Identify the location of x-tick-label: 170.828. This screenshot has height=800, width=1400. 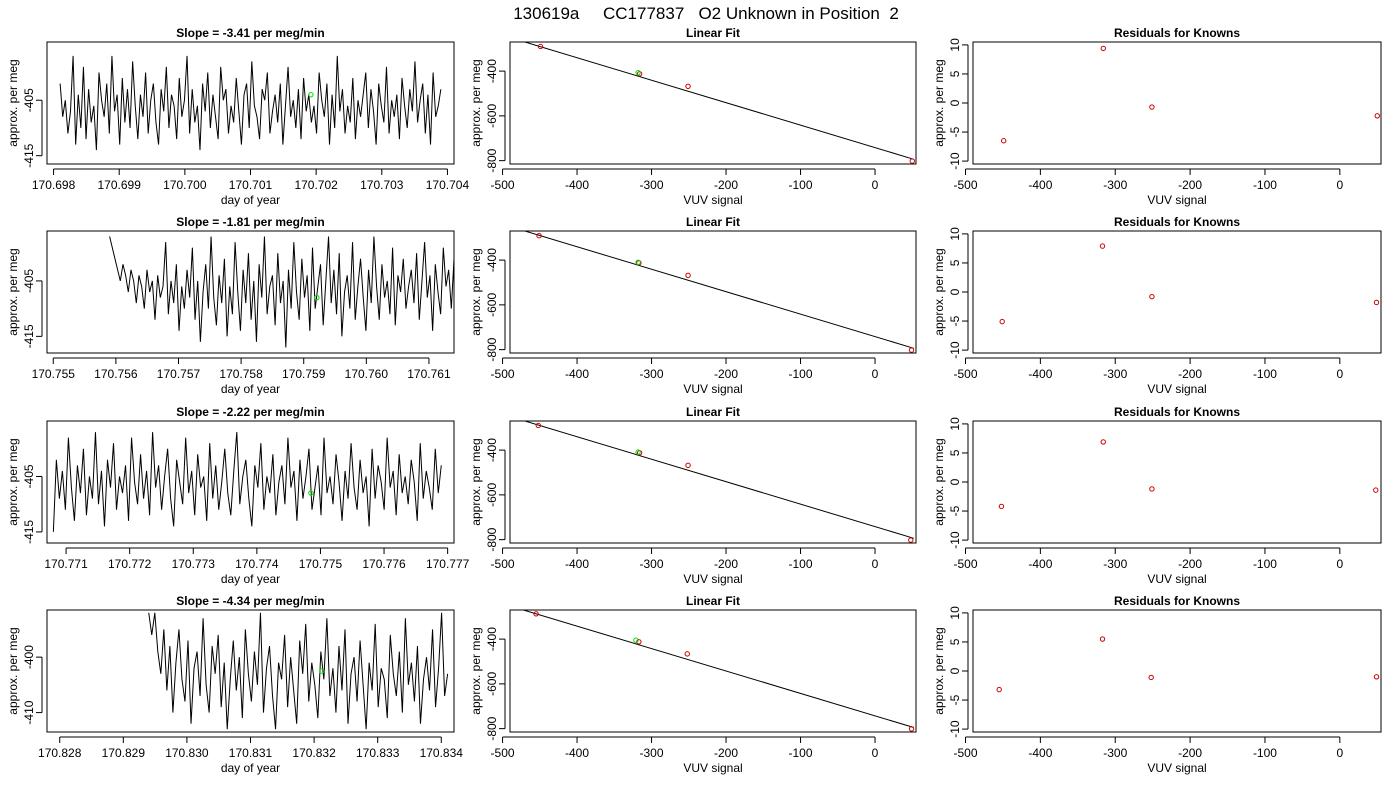
(60, 753).